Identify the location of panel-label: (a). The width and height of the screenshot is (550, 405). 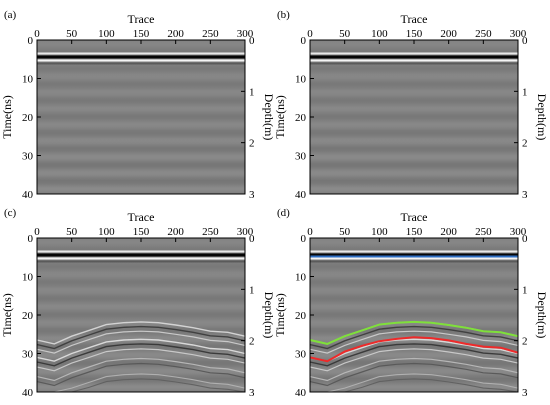
(10, 15).